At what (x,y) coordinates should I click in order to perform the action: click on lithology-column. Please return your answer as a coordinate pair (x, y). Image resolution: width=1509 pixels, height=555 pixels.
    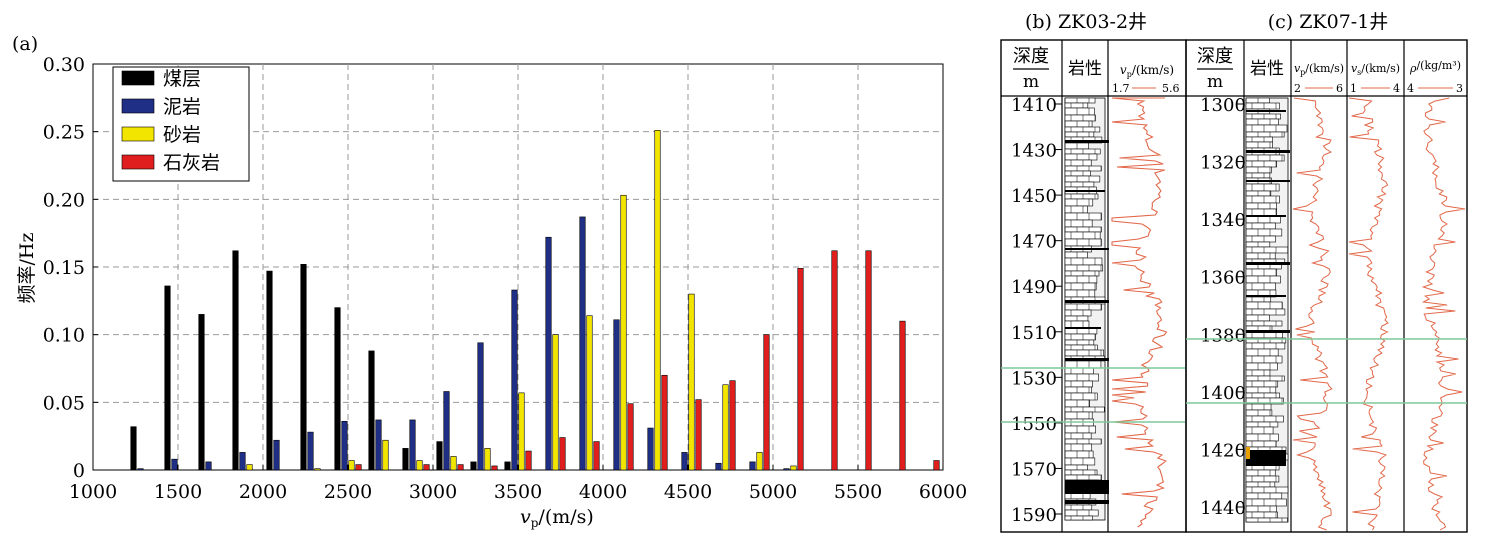
    Looking at the image, I should click on (1267, 310).